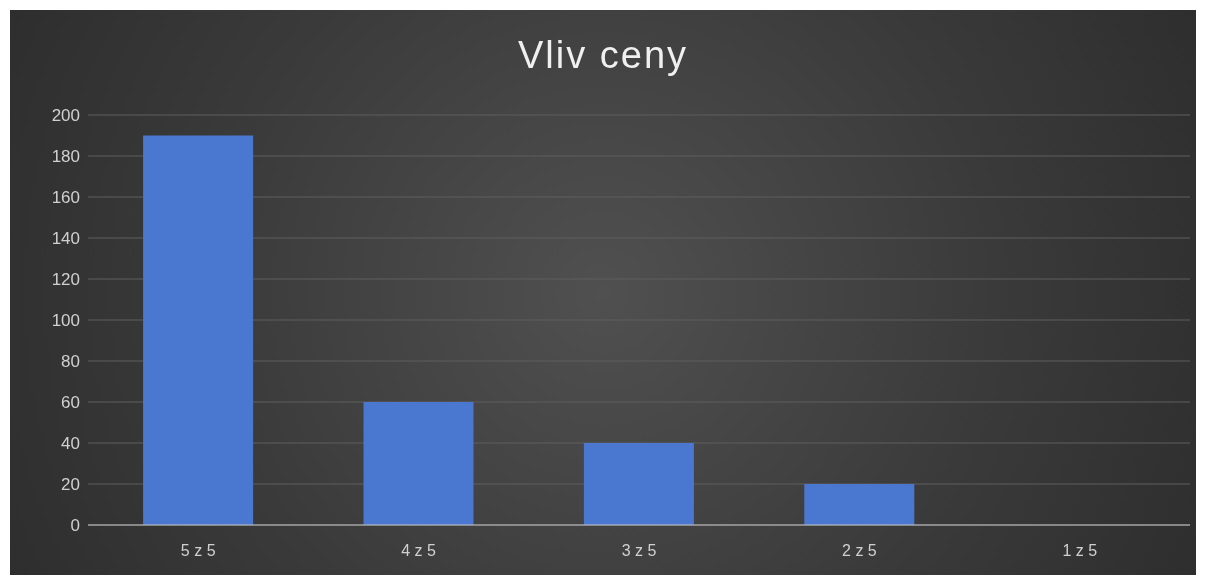 Image resolution: width=1206 pixels, height=579 pixels. I want to click on y-tick-label: 120, so click(65, 280).